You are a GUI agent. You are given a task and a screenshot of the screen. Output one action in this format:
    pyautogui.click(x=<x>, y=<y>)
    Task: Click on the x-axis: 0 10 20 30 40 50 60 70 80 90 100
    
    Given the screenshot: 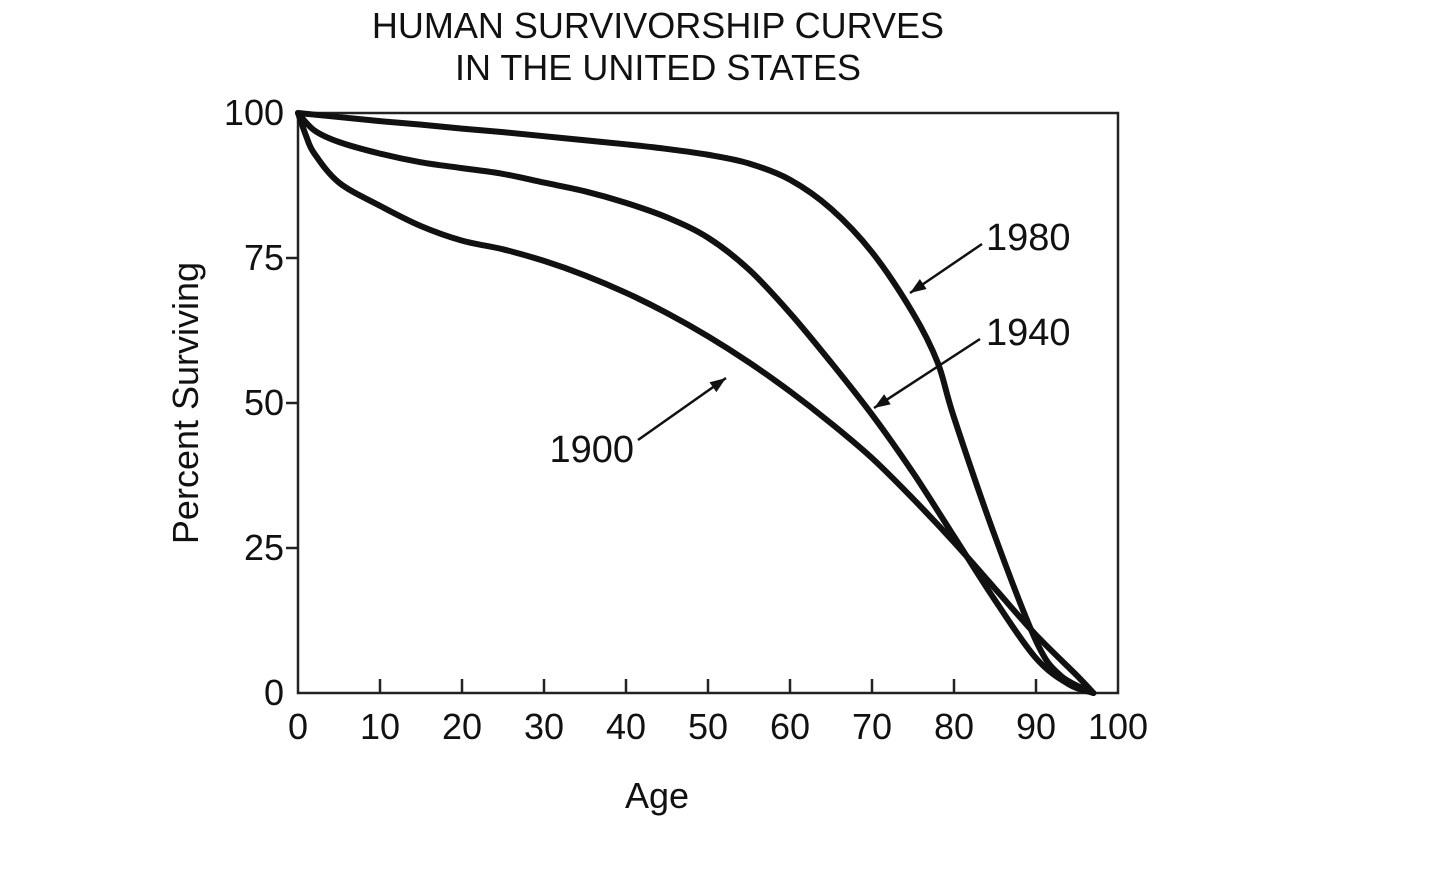 What is the action you would take?
    pyautogui.click(x=718, y=713)
    